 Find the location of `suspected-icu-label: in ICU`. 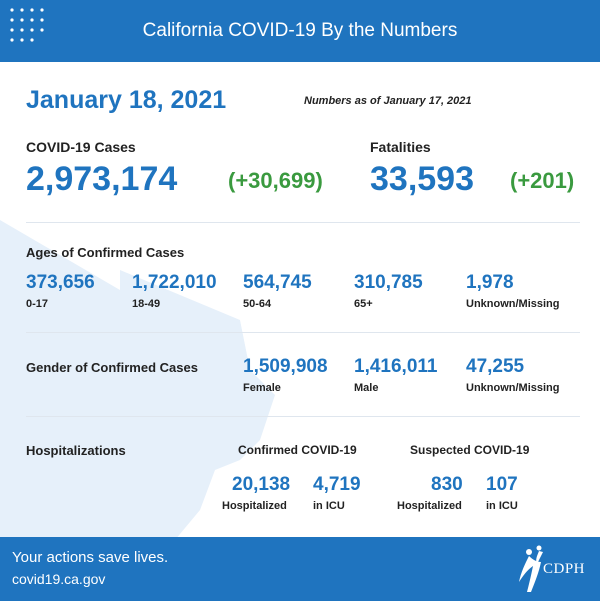

suspected-icu-label: in ICU is located at coordinates (502, 506).